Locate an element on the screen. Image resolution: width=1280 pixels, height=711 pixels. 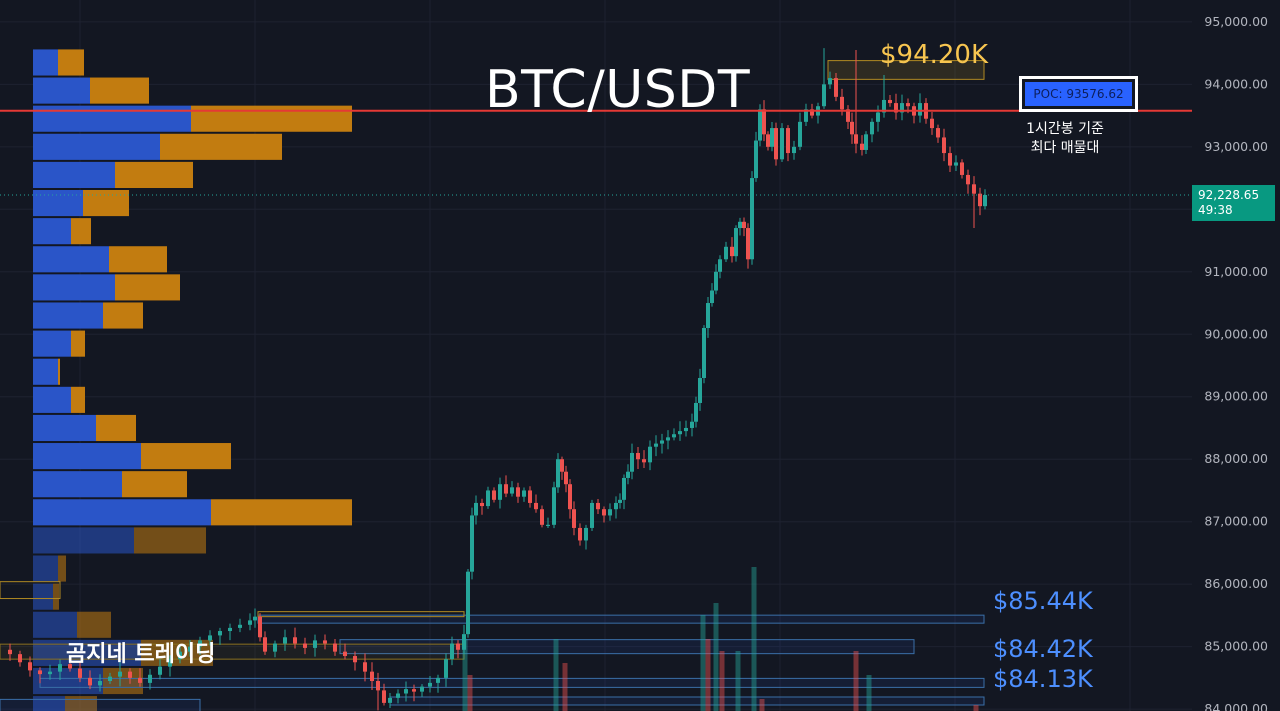
level-label-2: $84.42K is located at coordinates (1043, 649).